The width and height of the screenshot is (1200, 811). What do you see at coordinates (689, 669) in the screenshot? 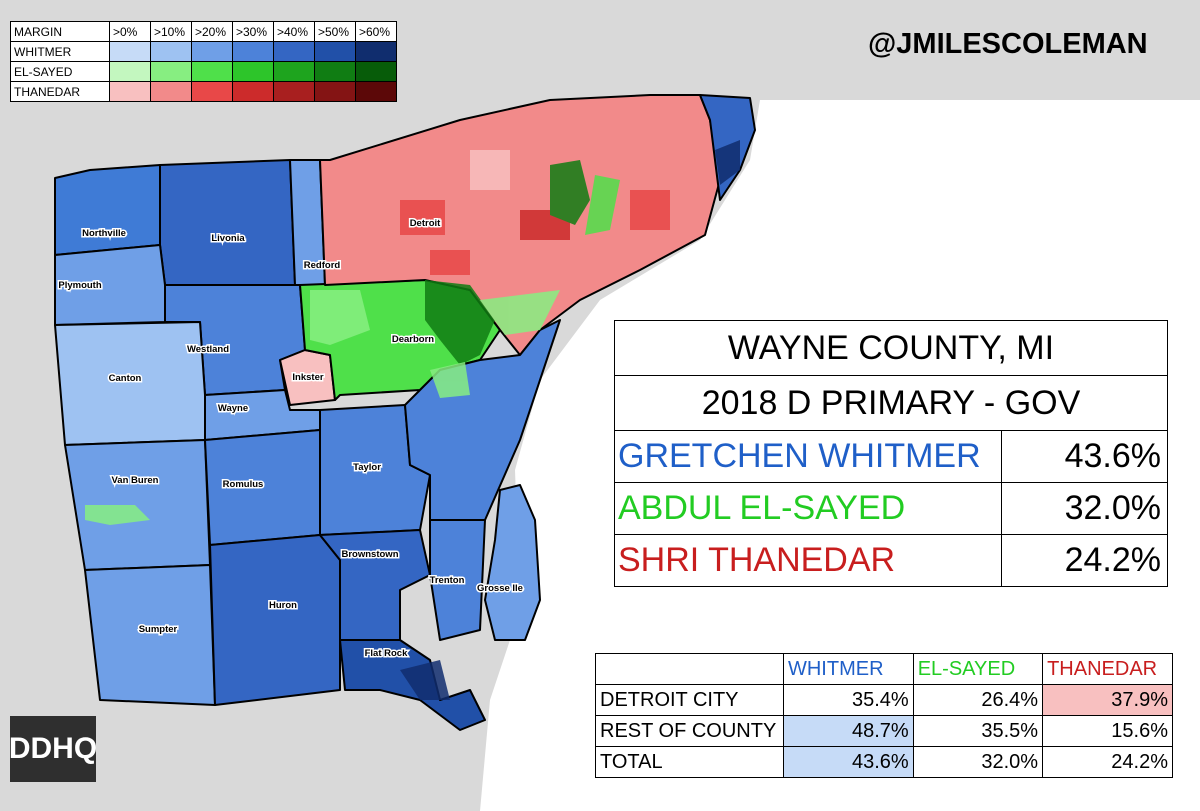
I see `breakdown-corner` at bounding box center [689, 669].